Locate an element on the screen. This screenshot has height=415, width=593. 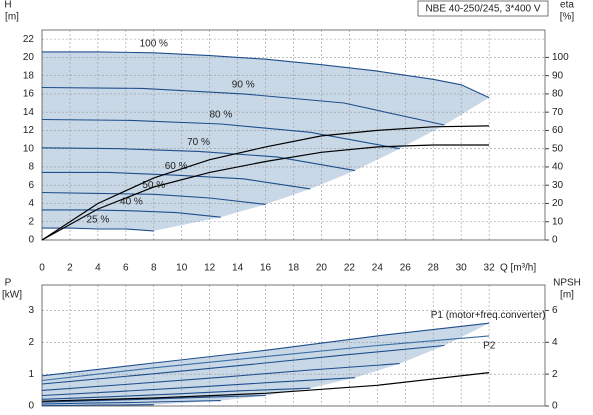
y-axis-unit: [m] is located at coordinates (12, 17).